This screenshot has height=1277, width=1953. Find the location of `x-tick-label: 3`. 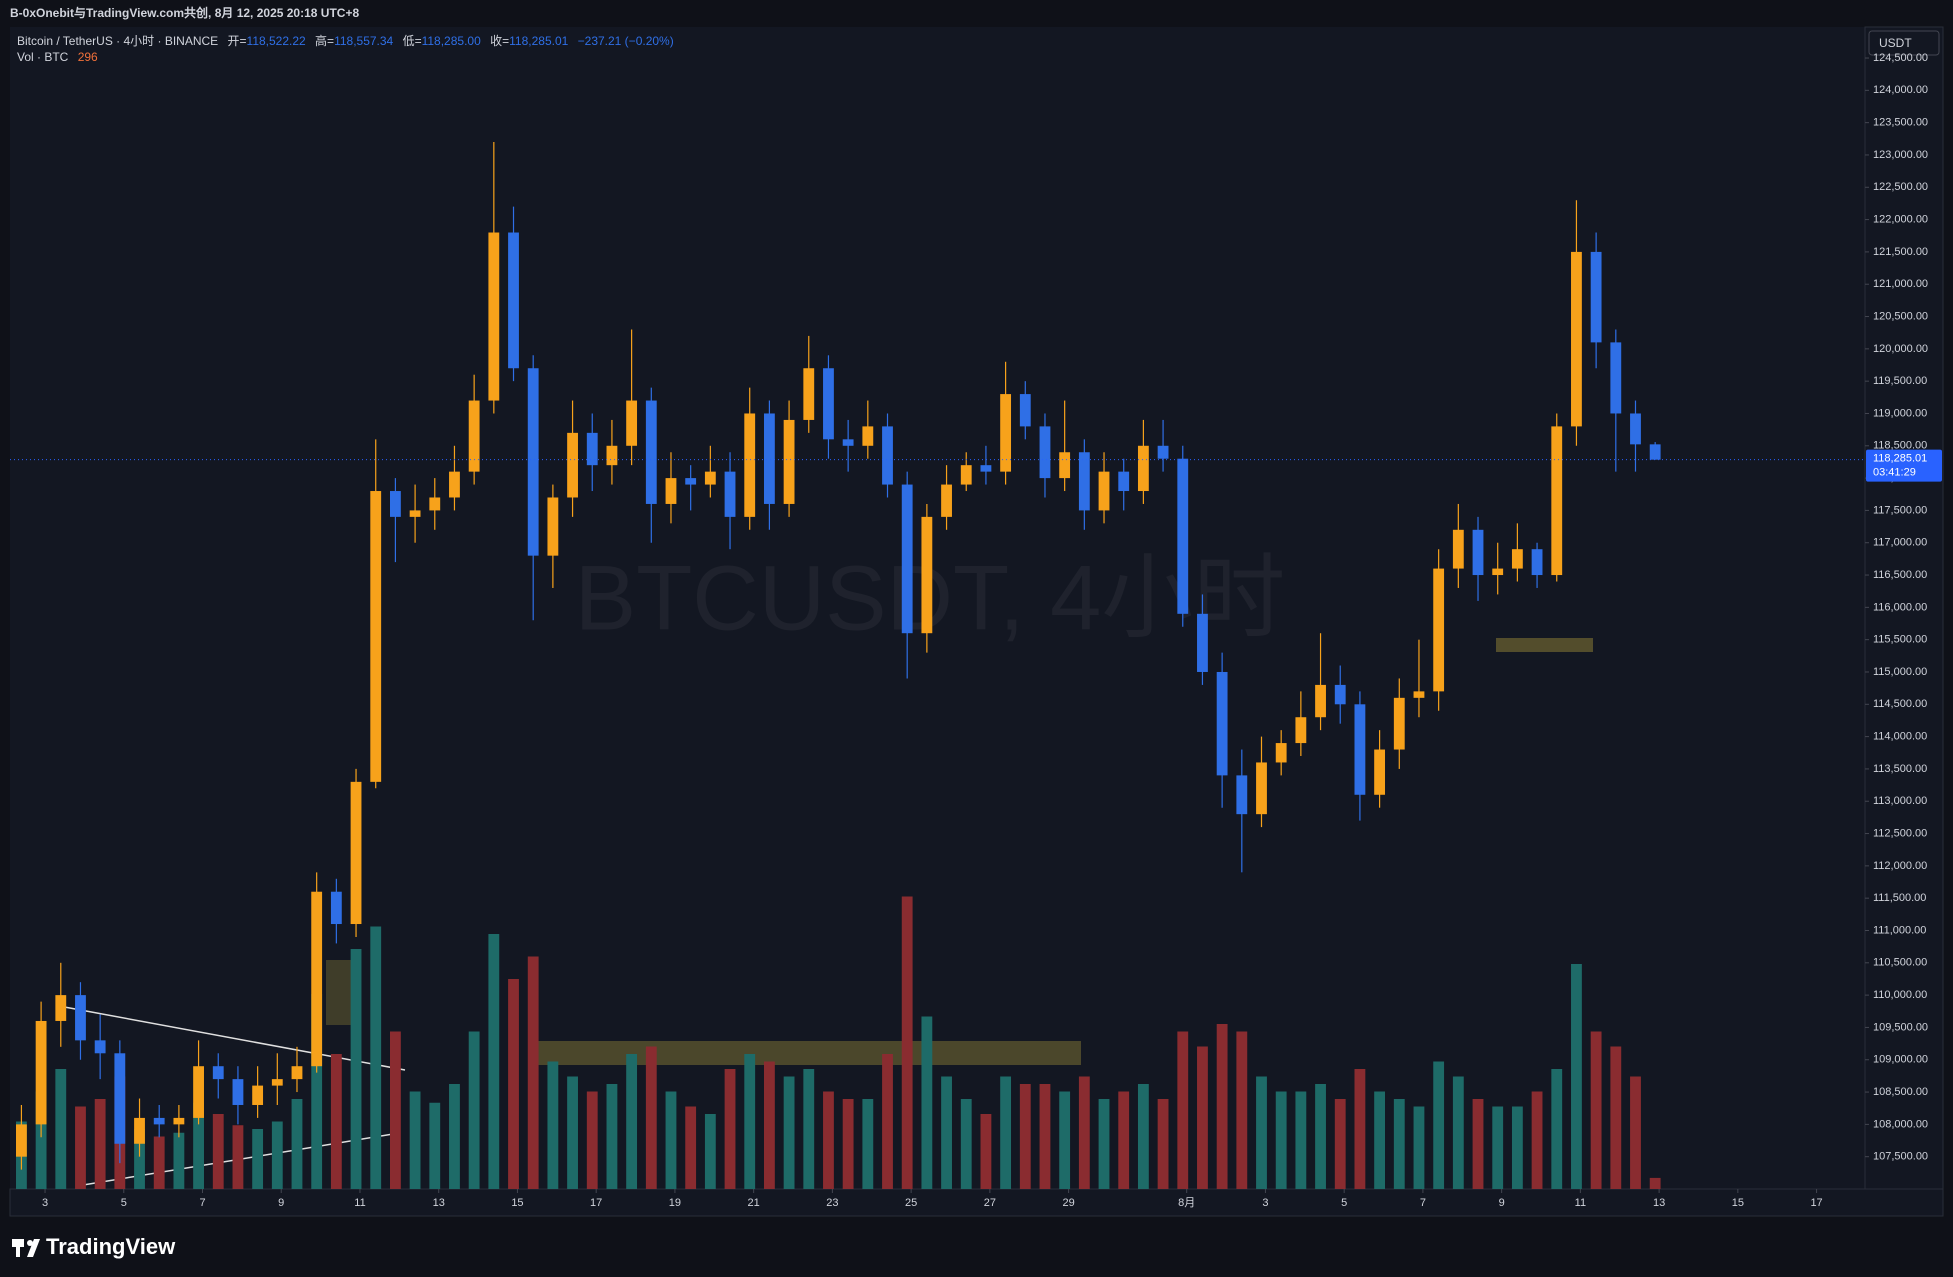

x-tick-label: 3 is located at coordinates (1265, 1203).